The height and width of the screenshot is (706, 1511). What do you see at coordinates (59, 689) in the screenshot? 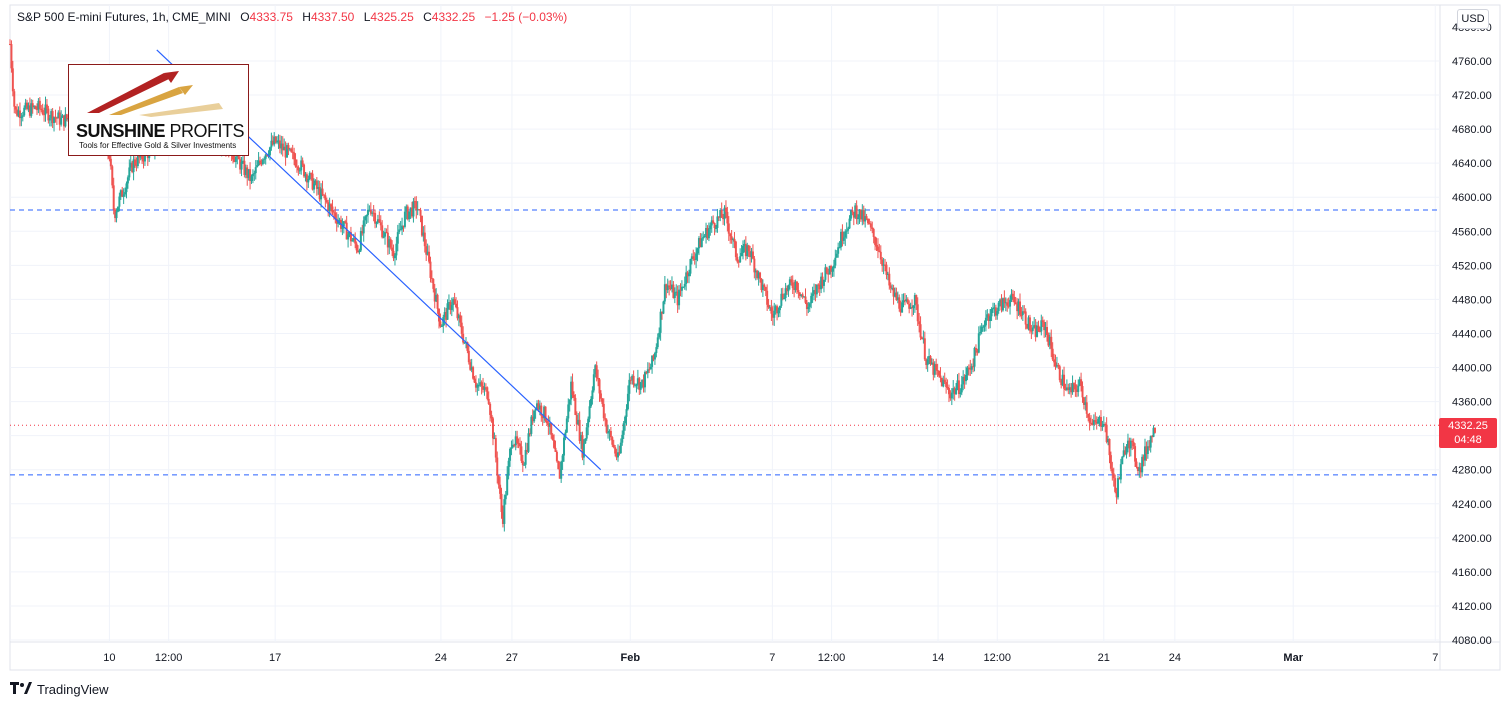
I see `footer-brand: TradingView` at bounding box center [59, 689].